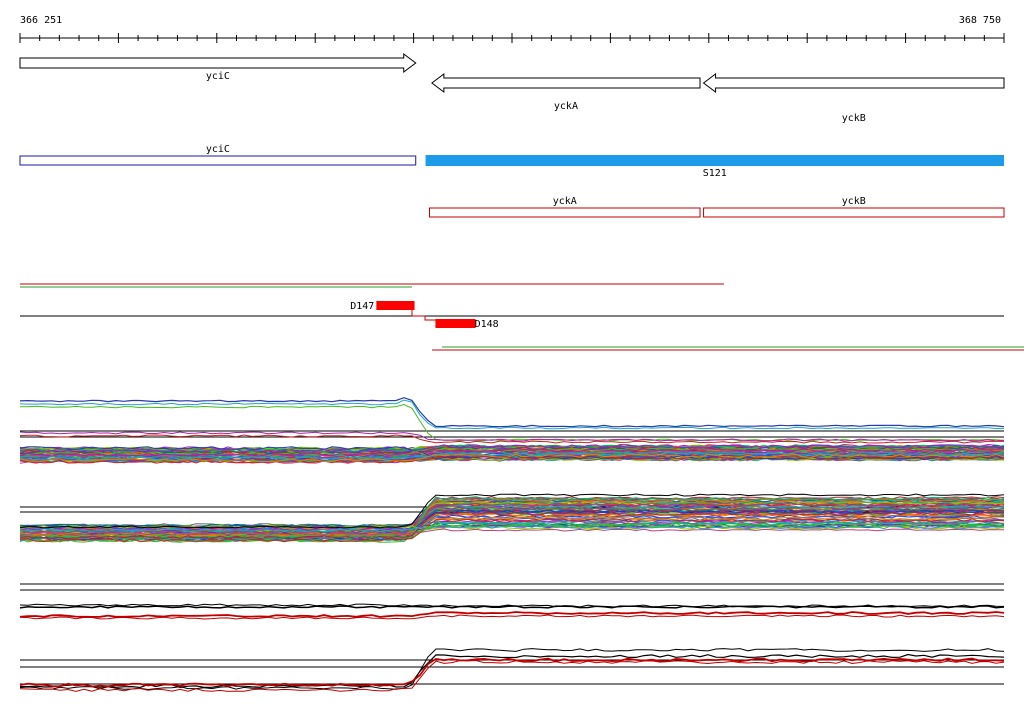  What do you see at coordinates (854, 201) in the screenshot?
I see `unit-label-yckB: yckB` at bounding box center [854, 201].